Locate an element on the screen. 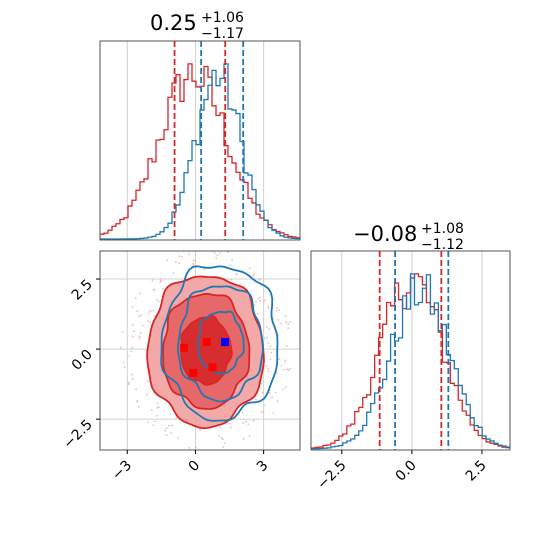 This screenshot has width=550, height=550. hist2-title-value: −0.08 is located at coordinates (385, 234).